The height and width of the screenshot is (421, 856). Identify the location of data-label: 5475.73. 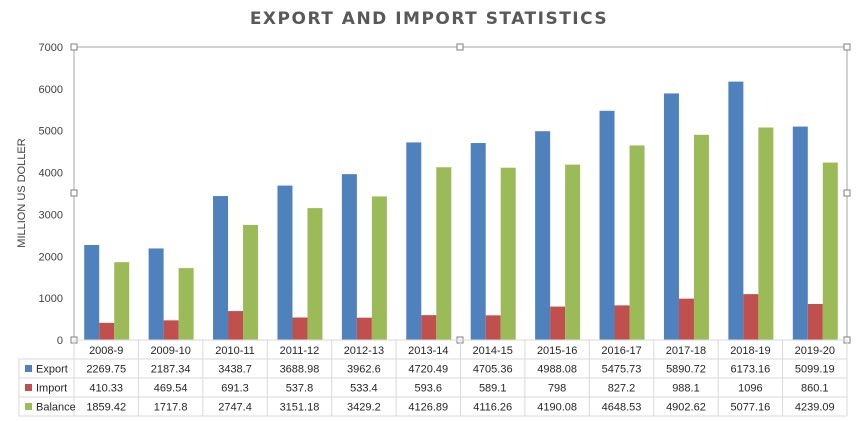
(622, 370).